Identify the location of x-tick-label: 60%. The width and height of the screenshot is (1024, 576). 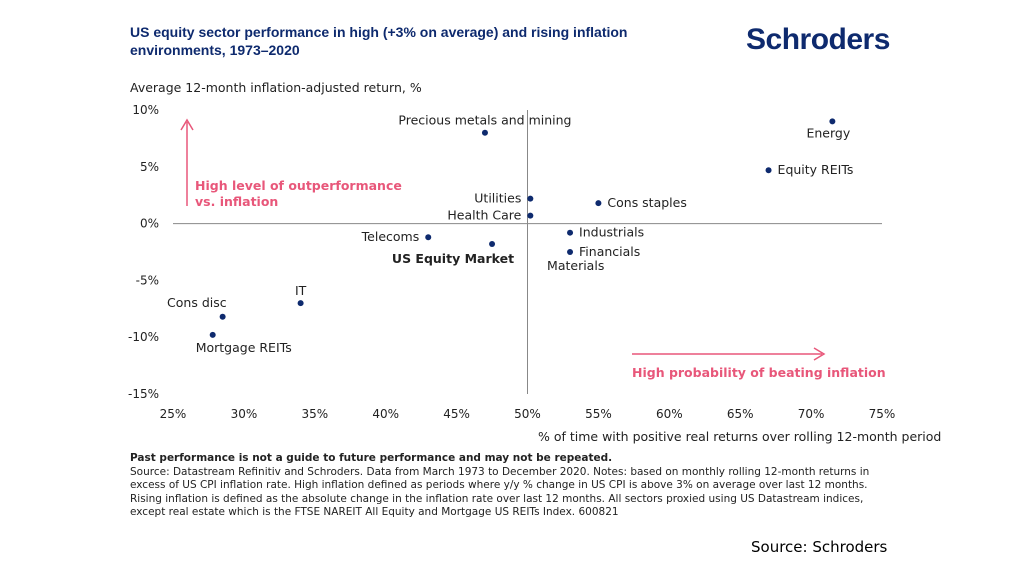
(669, 414).